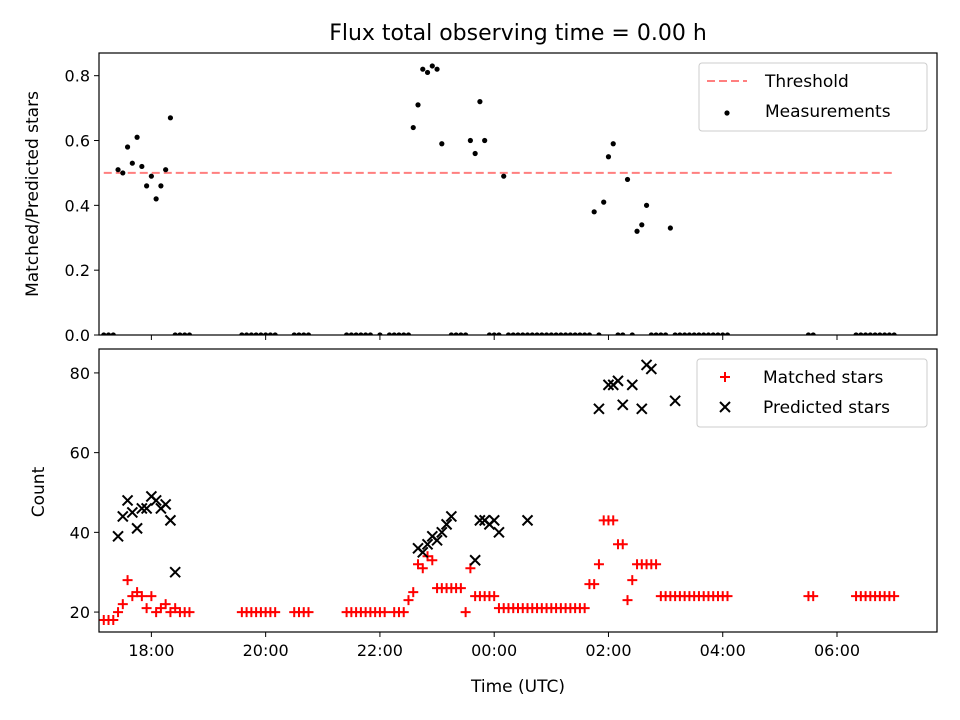 The image size is (960, 720). Describe the element at coordinates (77, 335) in the screenshot. I see `top-y-tick-label: 0.0` at that location.